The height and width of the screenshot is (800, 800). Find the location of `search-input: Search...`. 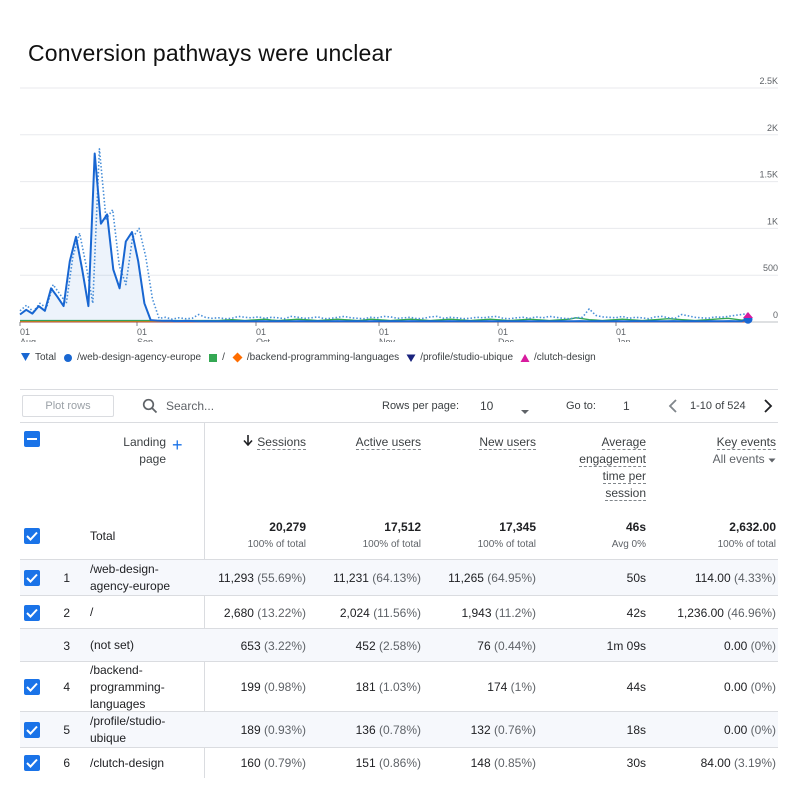

search-input: Search... is located at coordinates (190, 406).